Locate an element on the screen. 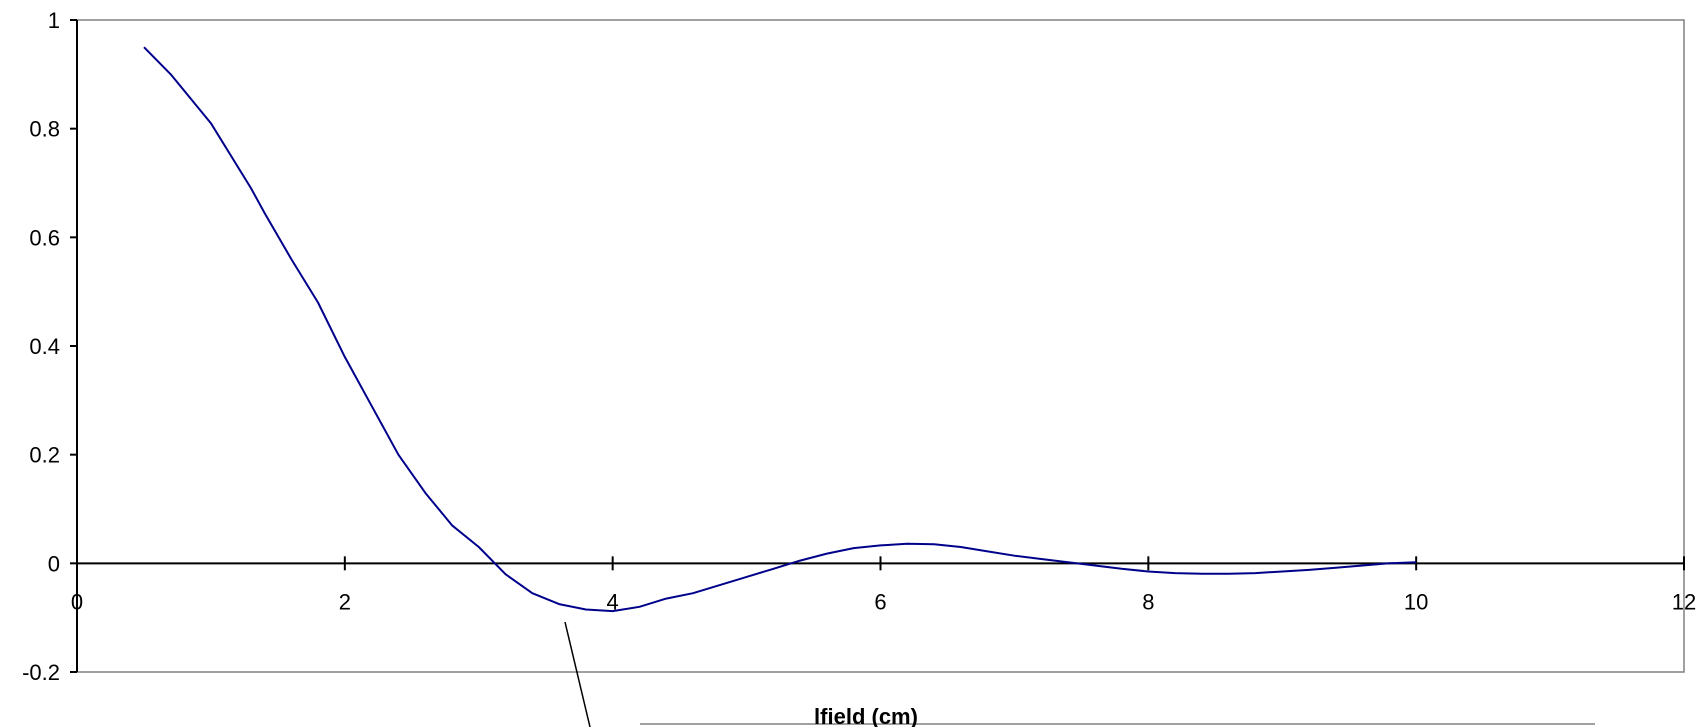  y-tick-label: 0.6 is located at coordinates (44, 237).